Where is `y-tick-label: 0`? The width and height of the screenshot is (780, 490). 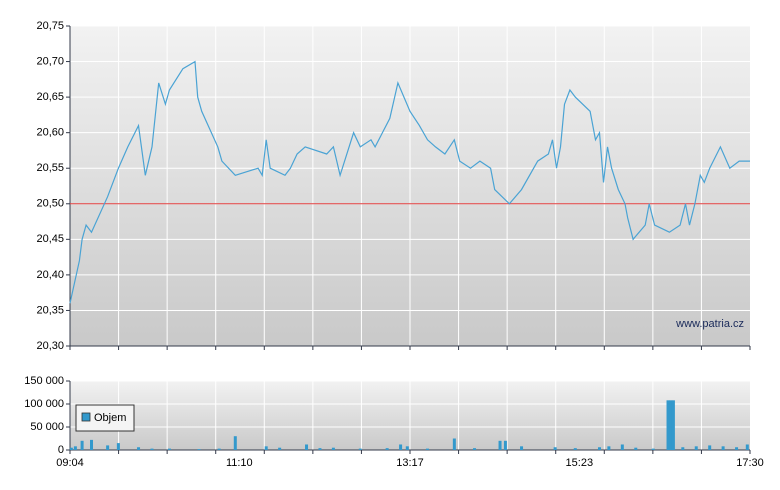 y-tick-label: 0 is located at coordinates (61, 450).